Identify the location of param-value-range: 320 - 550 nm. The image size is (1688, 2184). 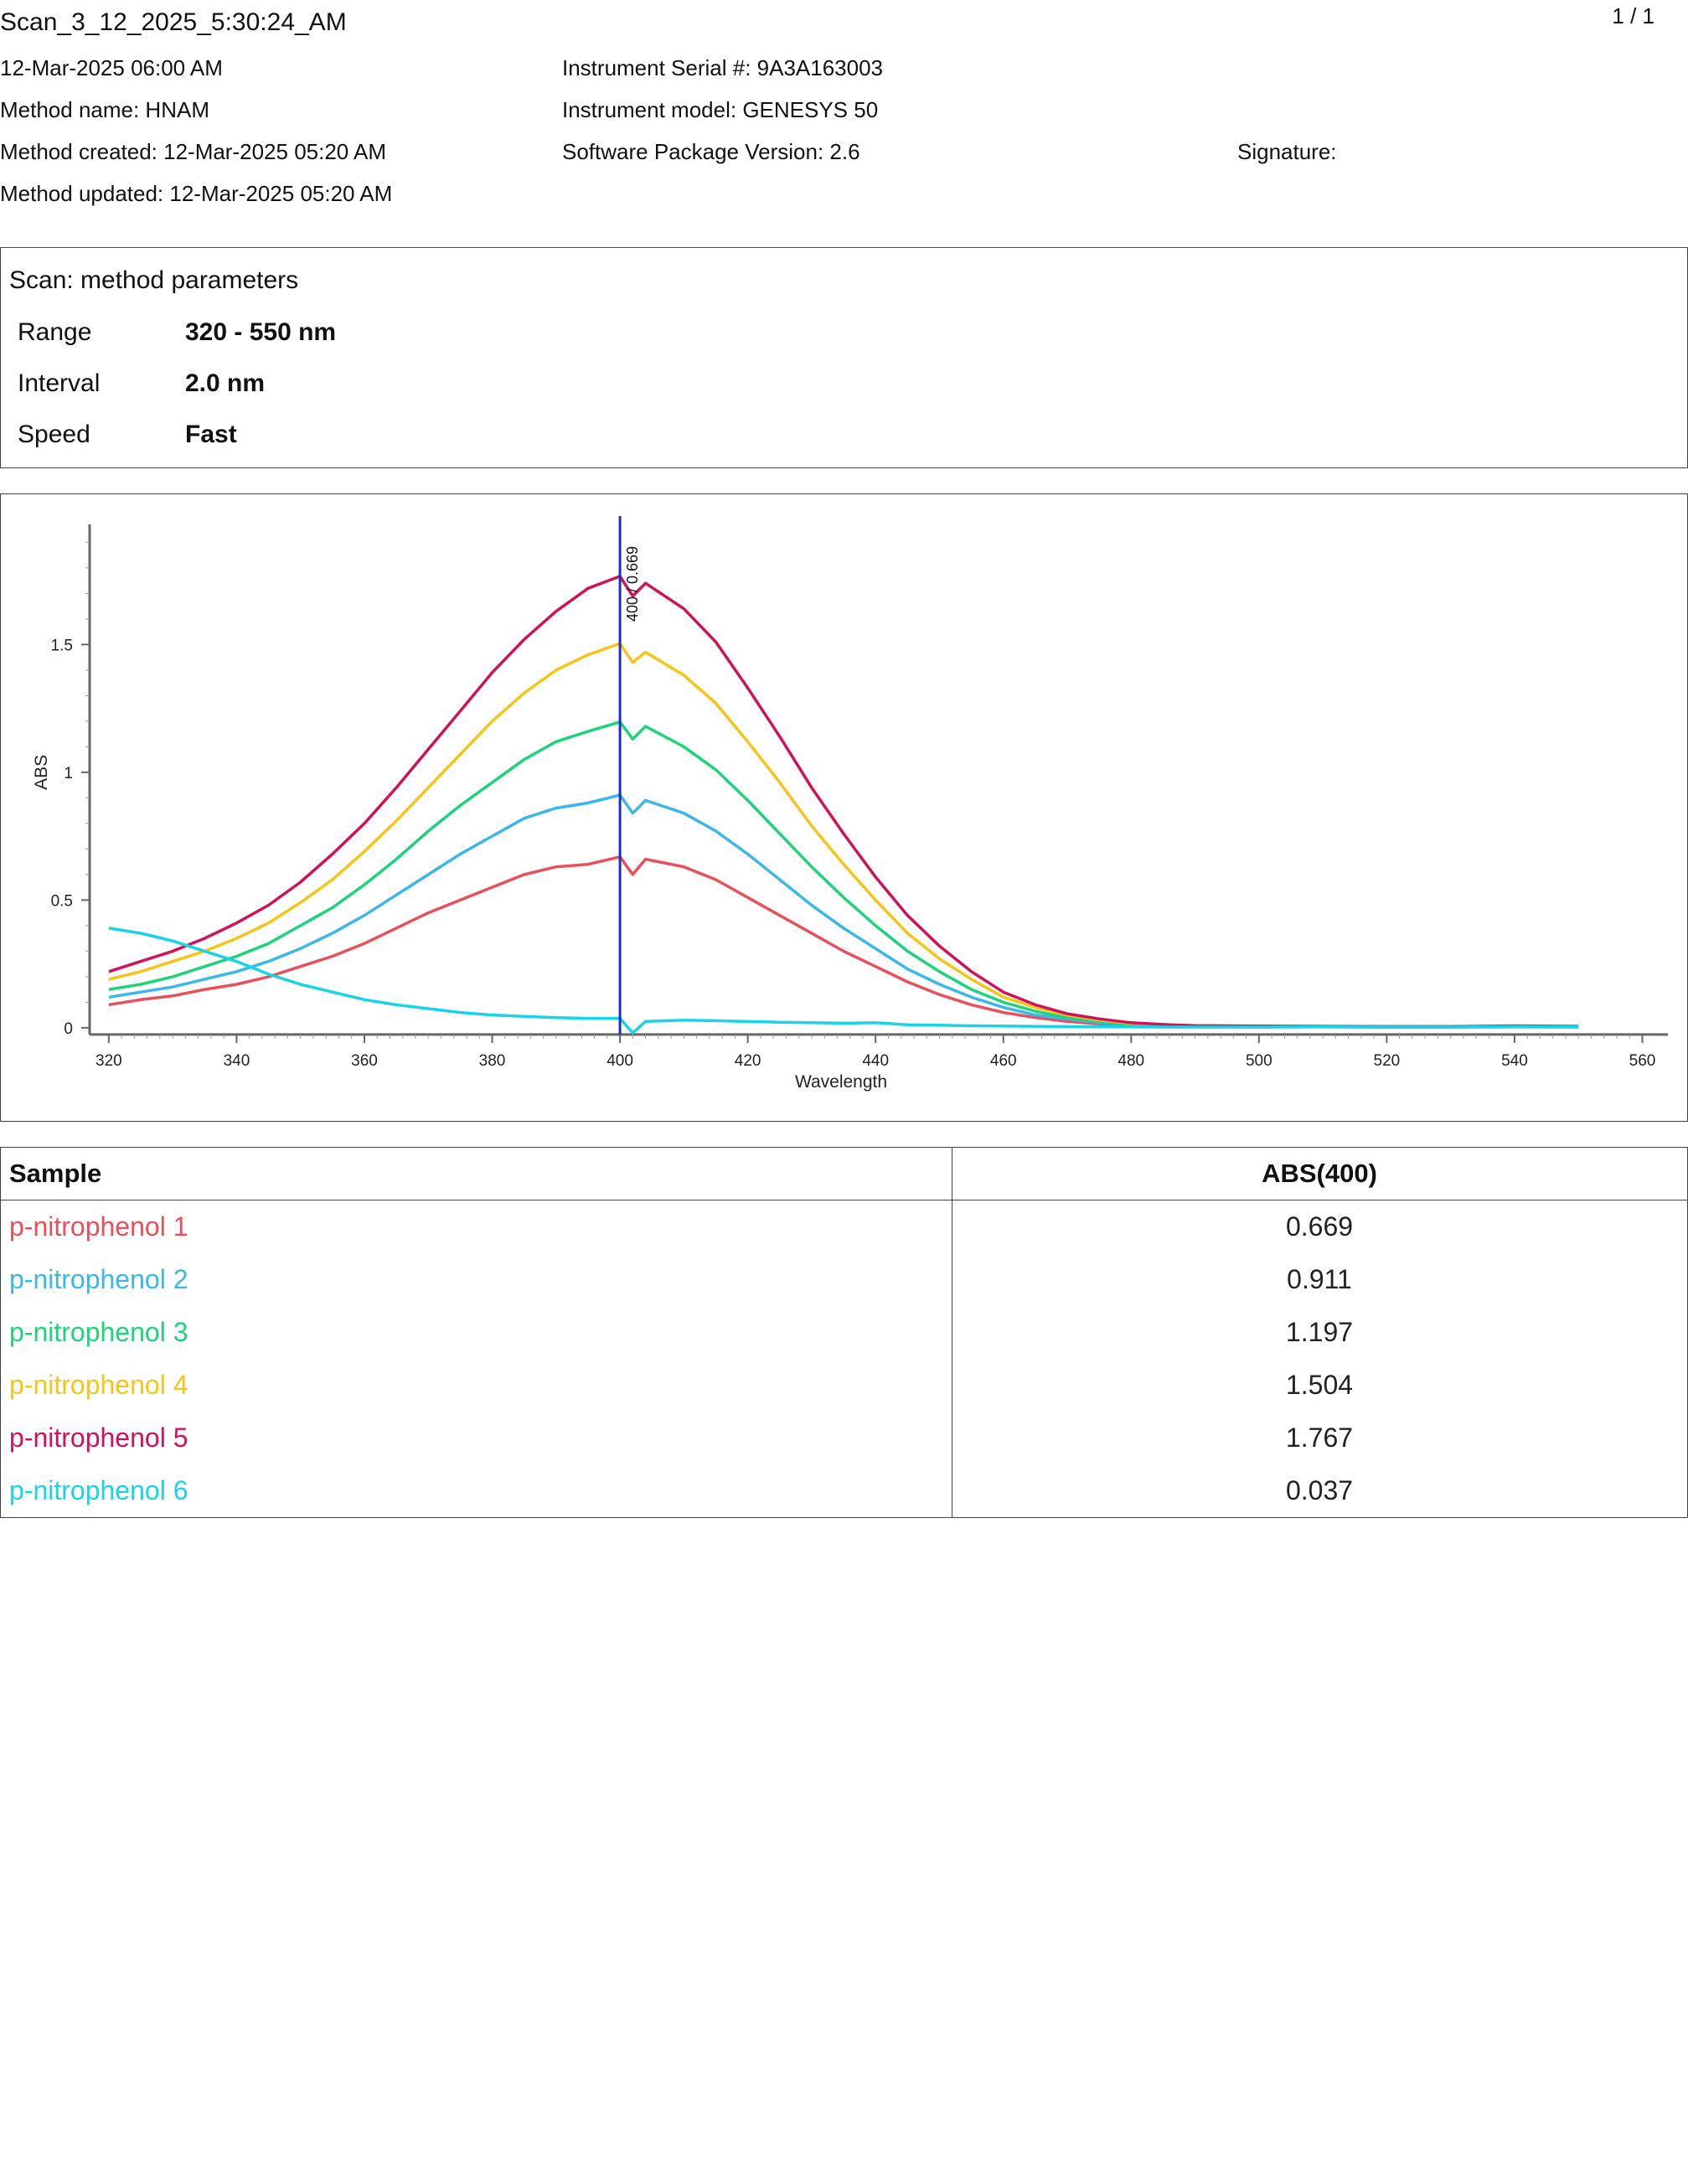
(261, 332).